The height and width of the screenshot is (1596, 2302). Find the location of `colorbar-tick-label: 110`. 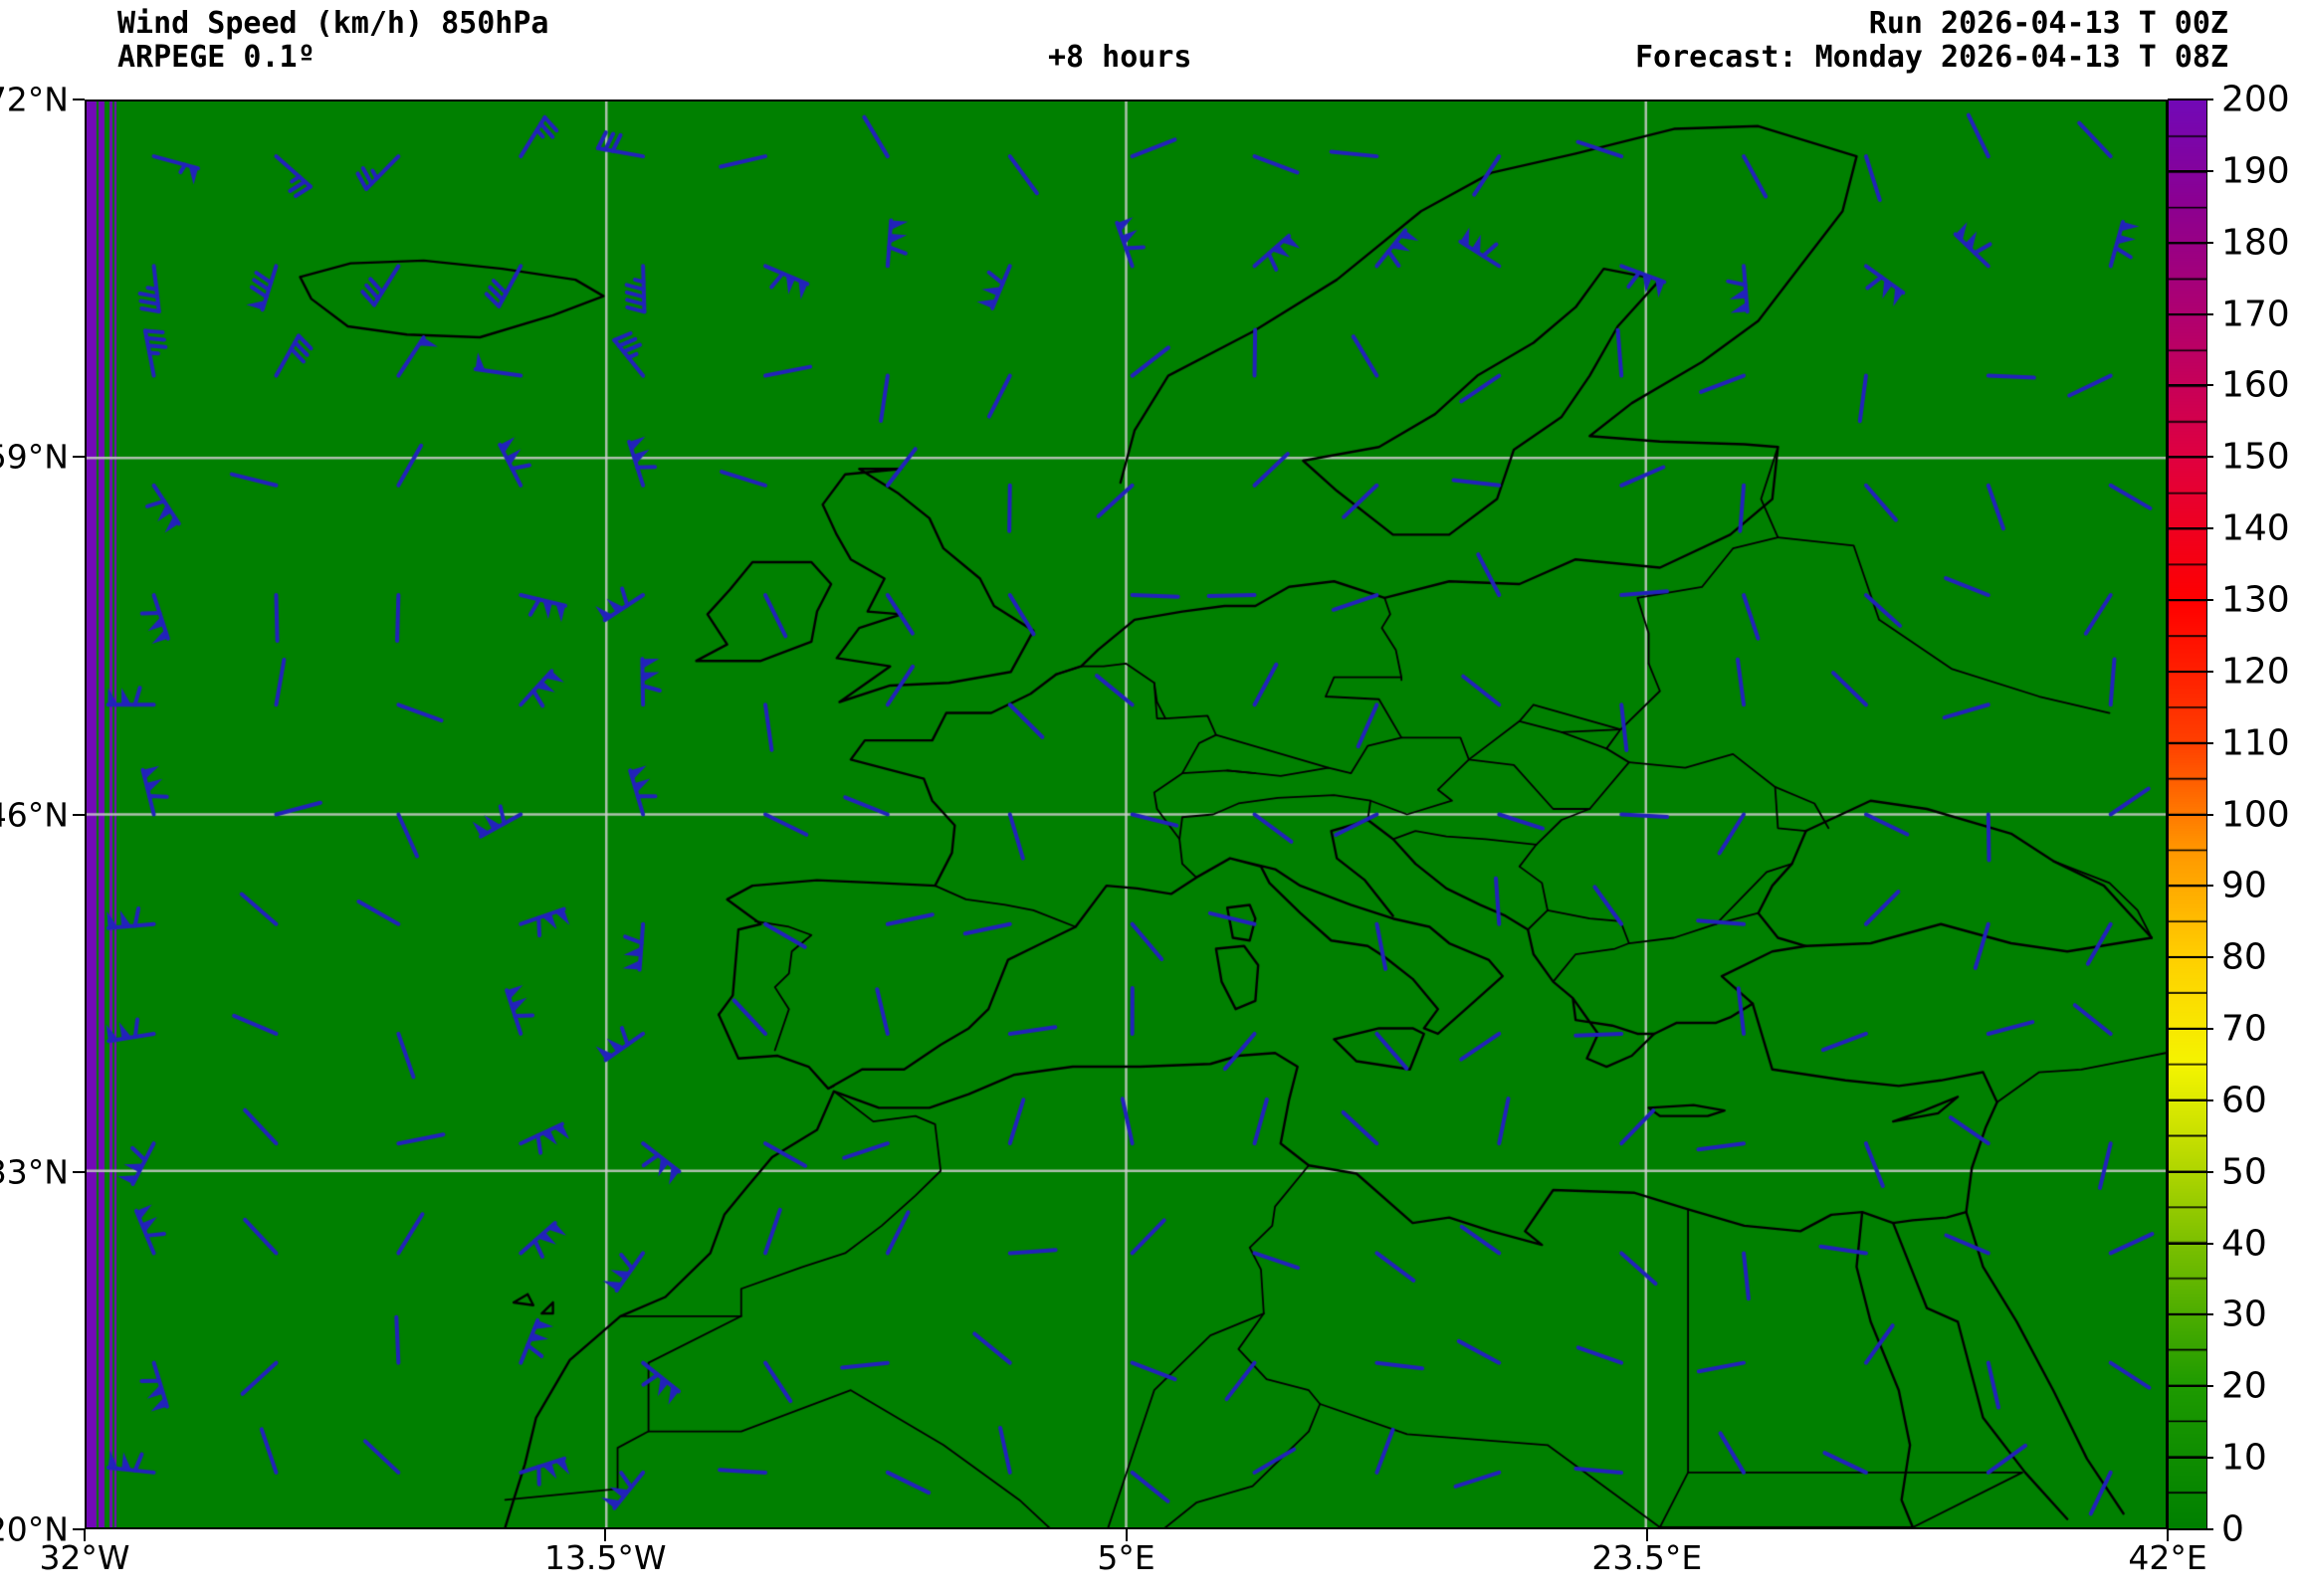

colorbar-tick-label: 110 is located at coordinates (2256, 743).